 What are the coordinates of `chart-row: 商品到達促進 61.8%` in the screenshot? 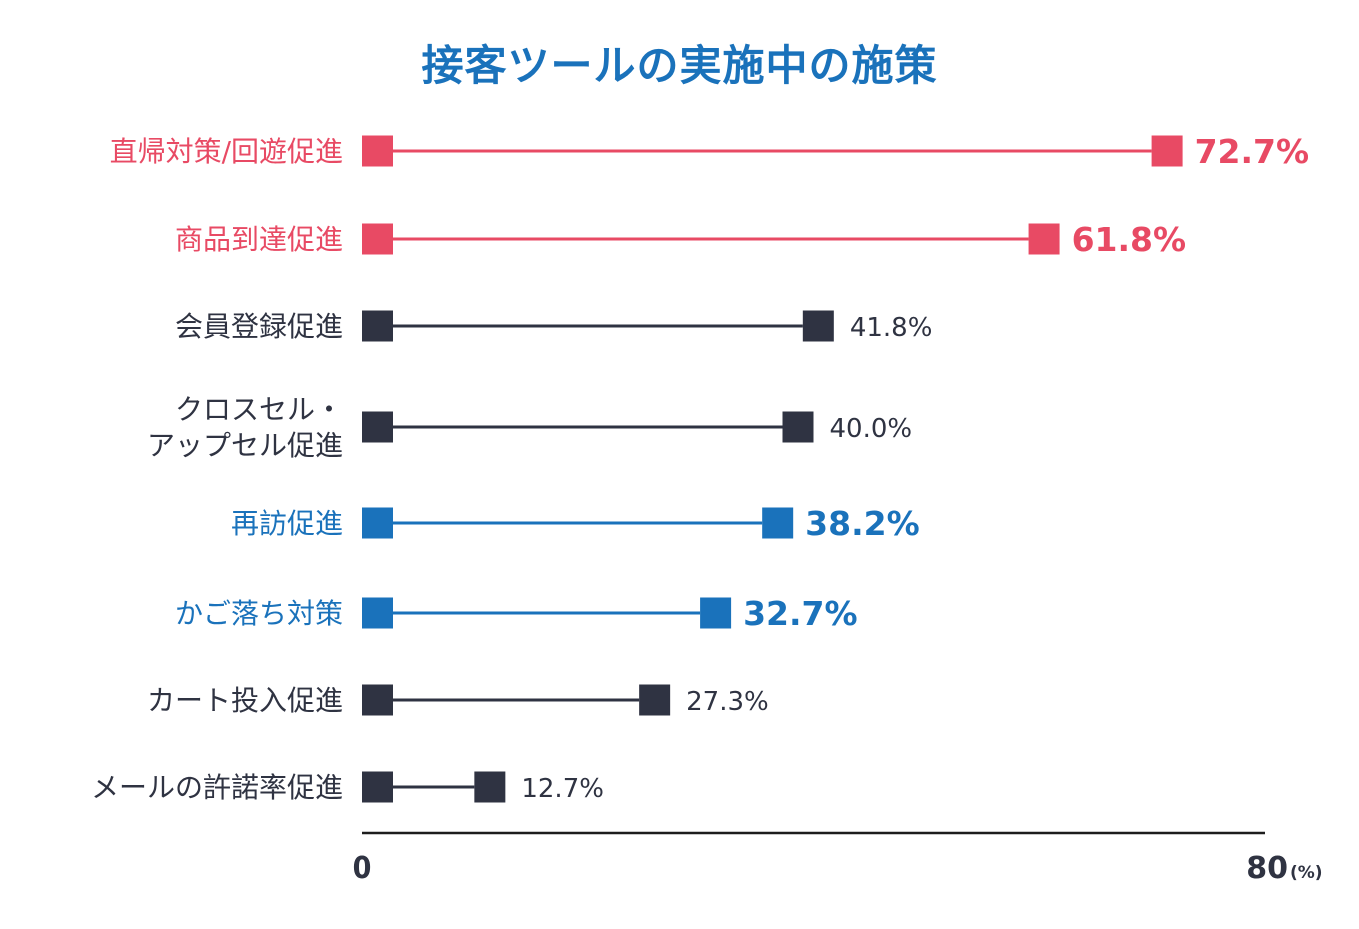 It's located at (680, 239).